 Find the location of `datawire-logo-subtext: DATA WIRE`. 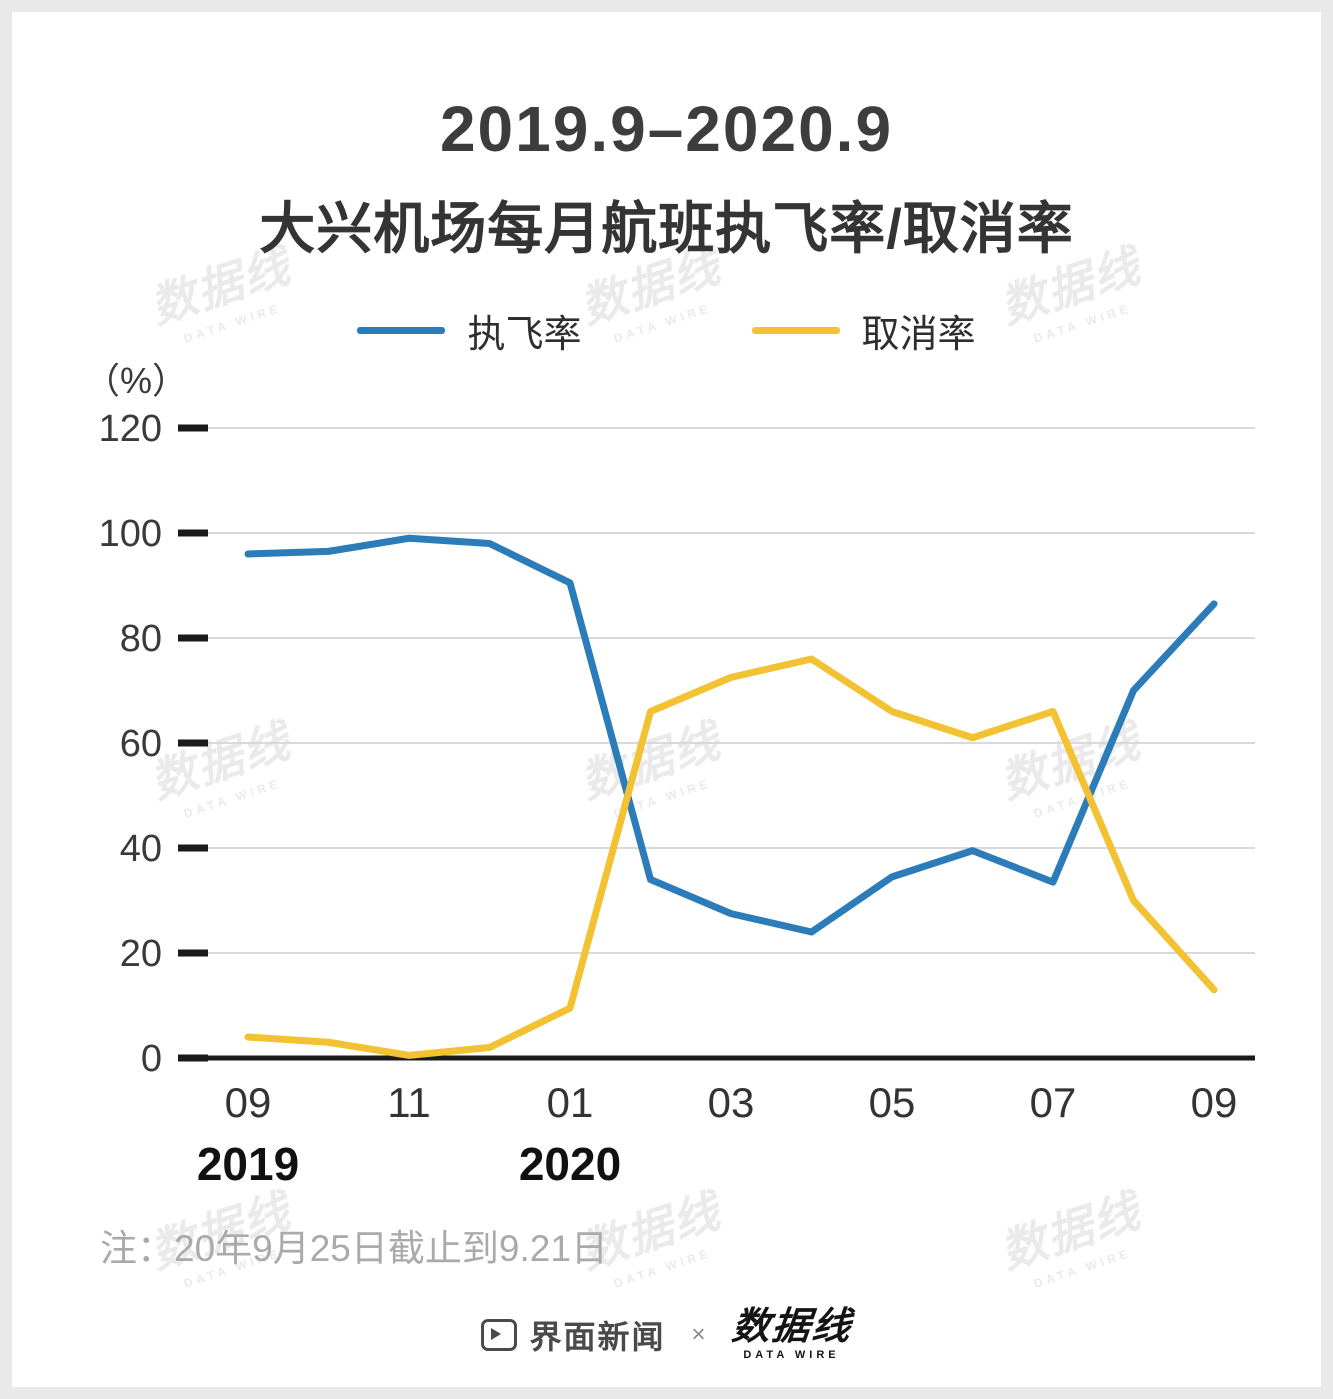

datawire-logo-subtext: DATA WIRE is located at coordinates (791, 1355).